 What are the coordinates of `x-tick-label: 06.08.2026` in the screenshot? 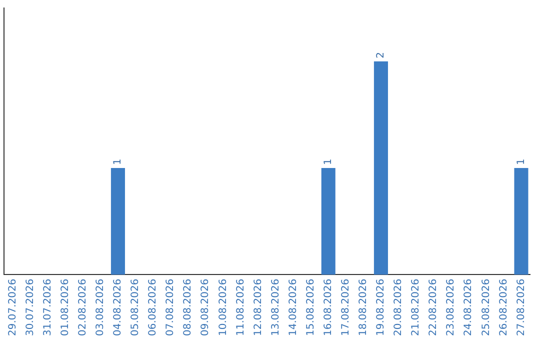 It's located at (153, 307).